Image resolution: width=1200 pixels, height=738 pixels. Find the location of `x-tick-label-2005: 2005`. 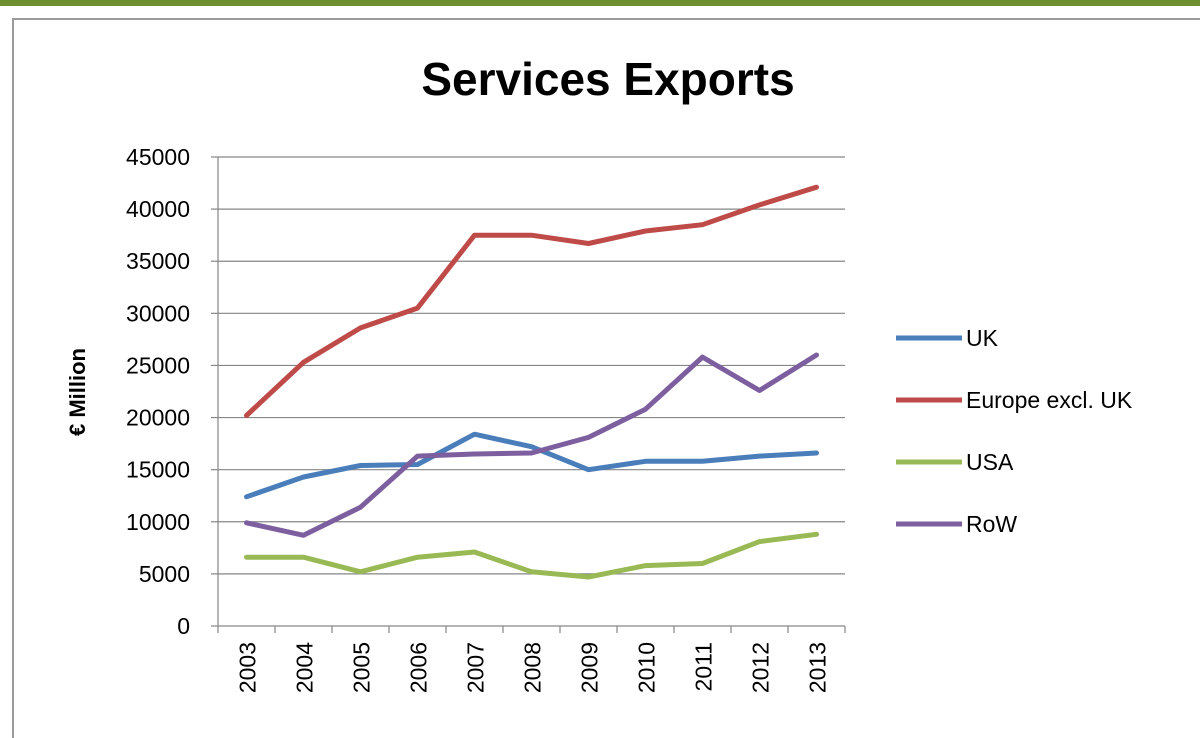

x-tick-label-2005: 2005 is located at coordinates (362, 667).